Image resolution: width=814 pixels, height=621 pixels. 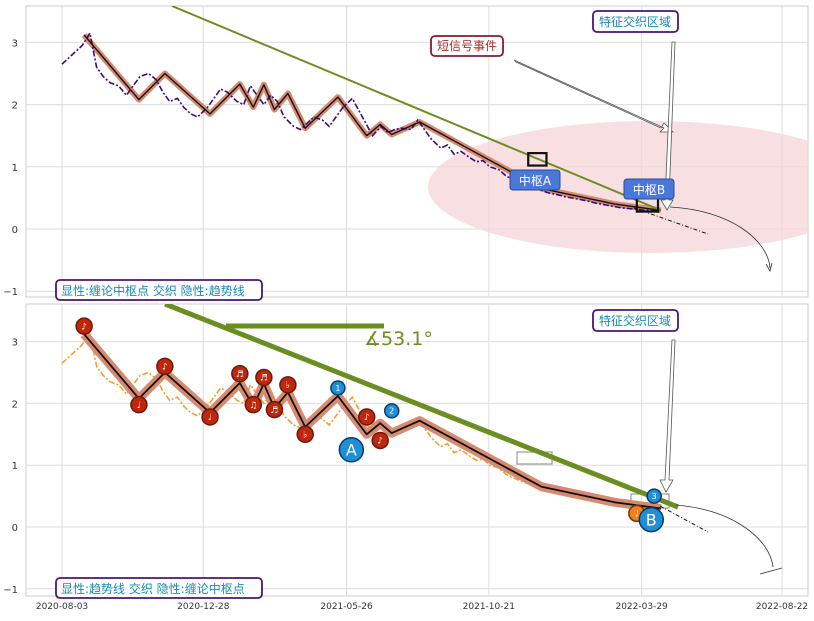 I want to click on legend-bottom-text: 显性:趋势线 交织 隐性:缠论中枢点, so click(x=153, y=588).